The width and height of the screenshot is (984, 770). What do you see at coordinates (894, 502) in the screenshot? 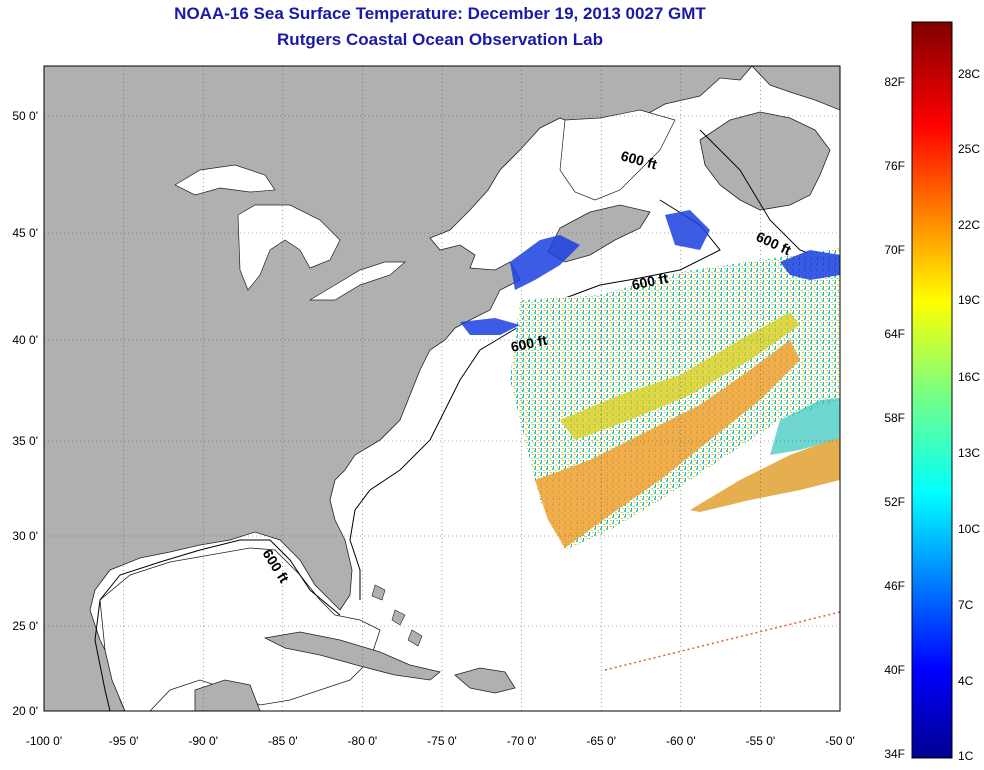
I see `colorbar-fahrenheit-label: 52F` at bounding box center [894, 502].